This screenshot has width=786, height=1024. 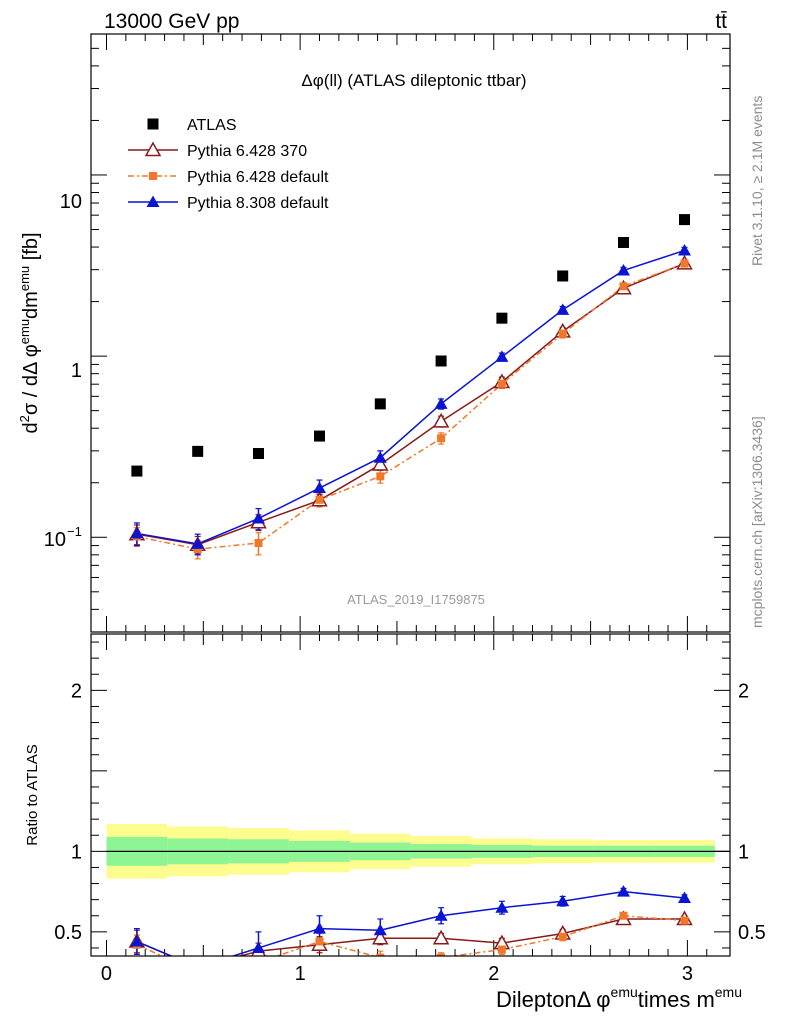 I want to click on y-tick-label-10: 10, so click(x=71, y=202).